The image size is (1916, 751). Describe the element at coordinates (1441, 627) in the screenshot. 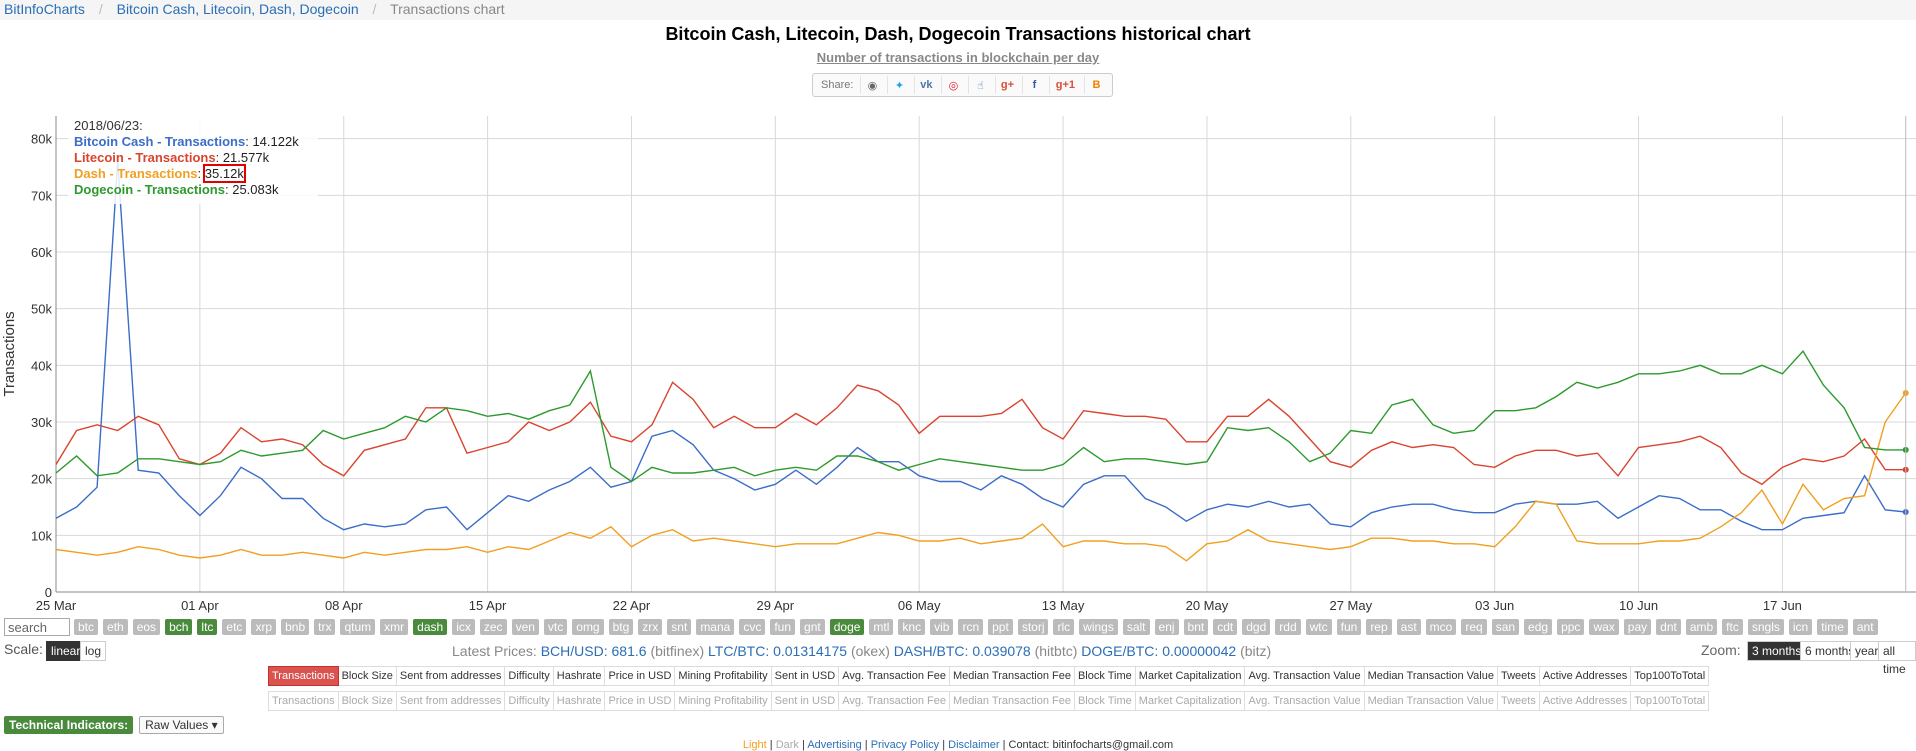

I see `coin-toggle-mco: mco` at that location.